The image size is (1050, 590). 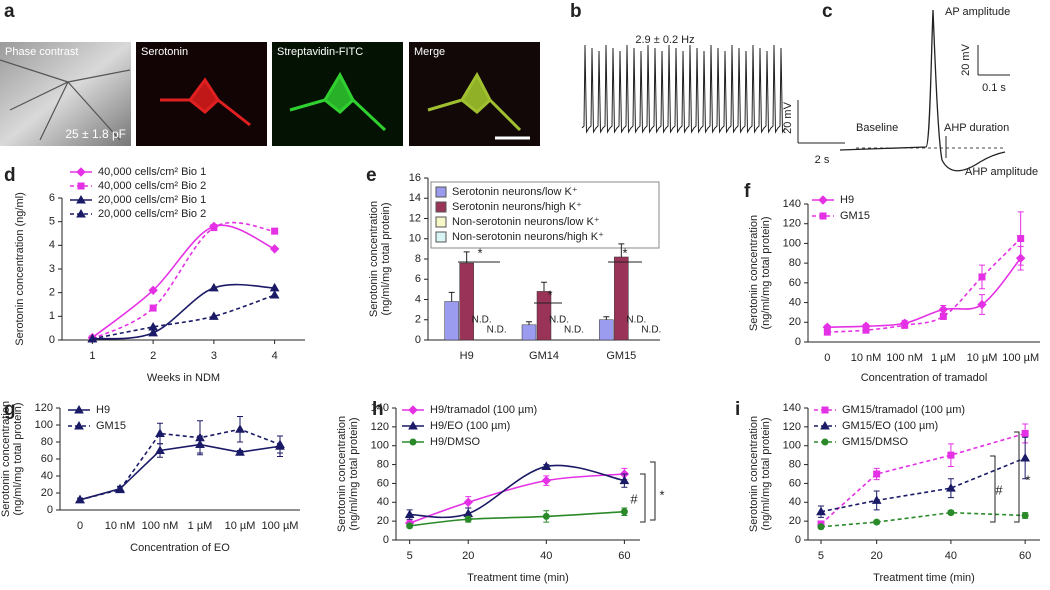 I want to click on frequency: 2.9 ± 0.2 Hz, so click(x=664, y=40).